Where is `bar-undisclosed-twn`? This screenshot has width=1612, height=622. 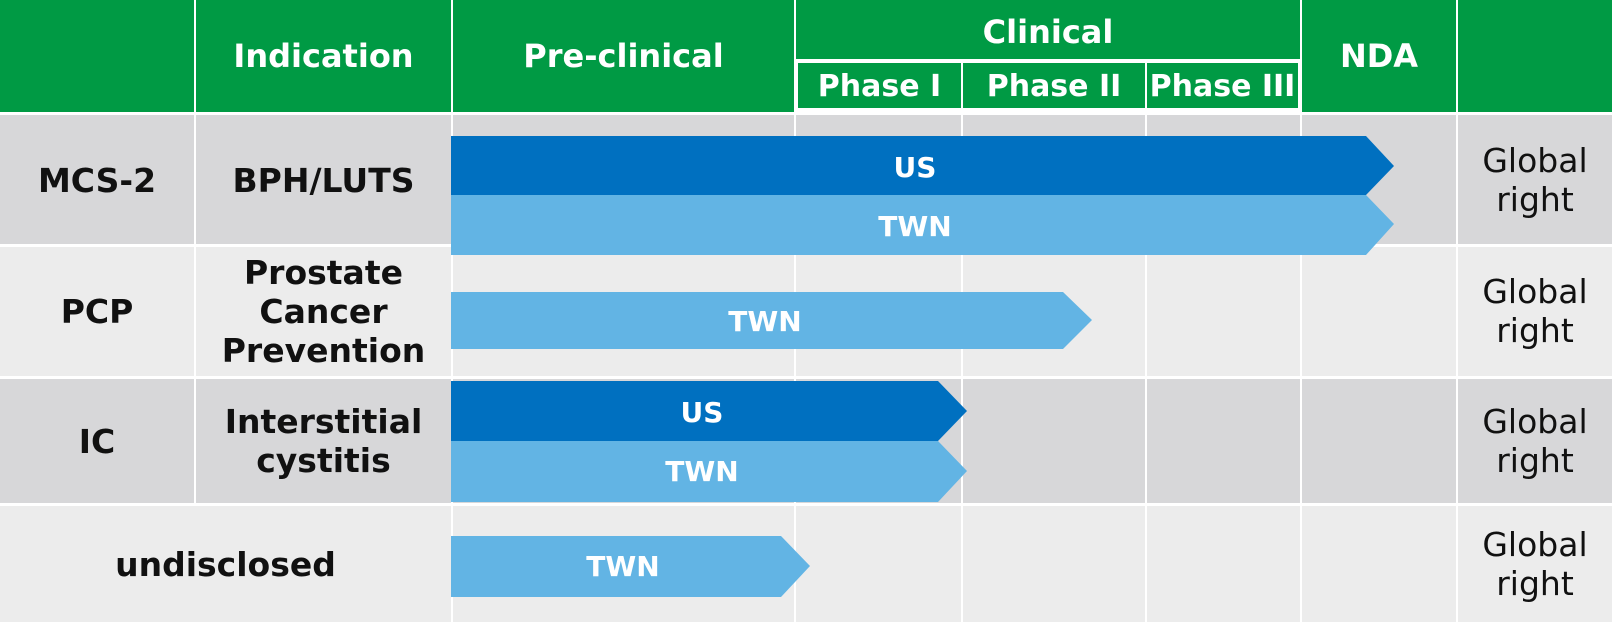 bar-undisclosed-twn is located at coordinates (630, 566).